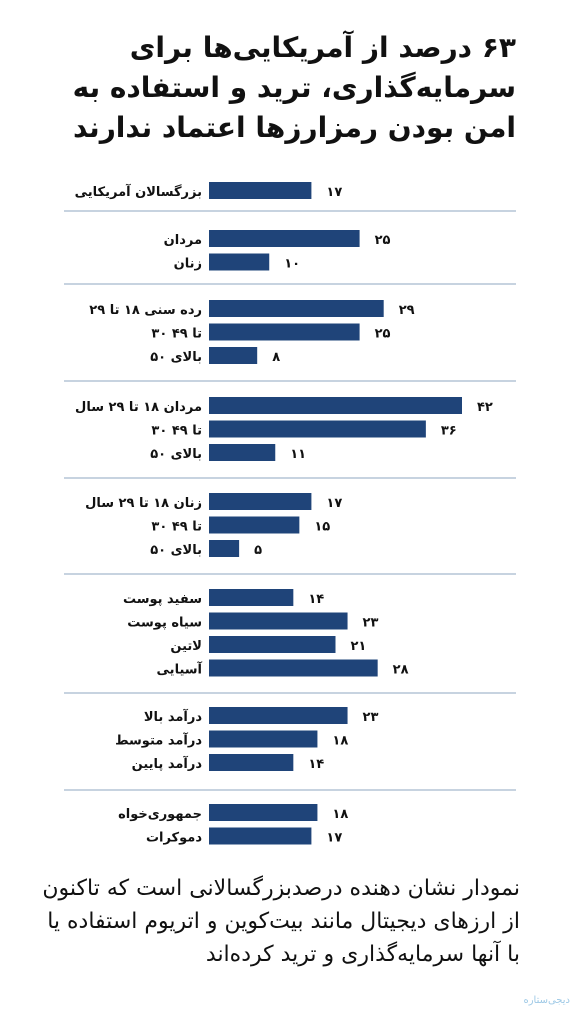 The width and height of the screenshot is (576, 1024). I want to click on category-label: رده سنی ۱۸ تا ۲۹, so click(145, 310).